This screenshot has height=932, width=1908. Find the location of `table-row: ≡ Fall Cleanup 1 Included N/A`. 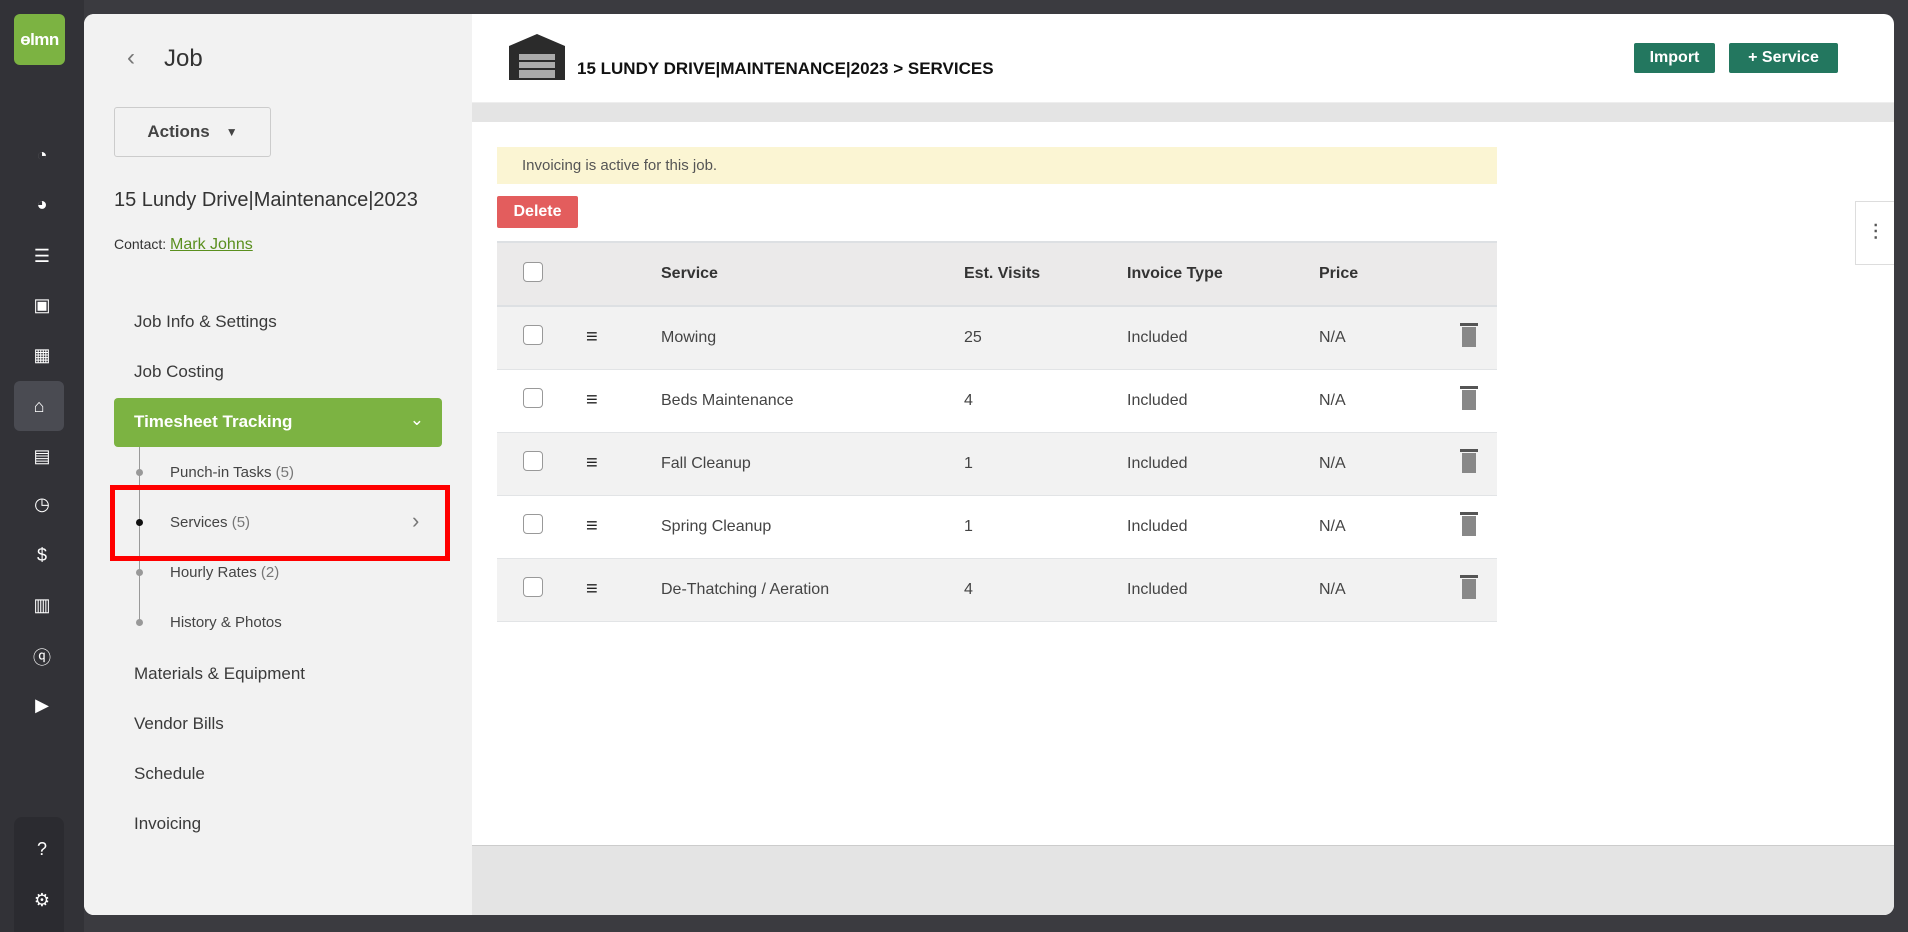

table-row: ≡ Fall Cleanup 1 Included N/A is located at coordinates (997, 464).